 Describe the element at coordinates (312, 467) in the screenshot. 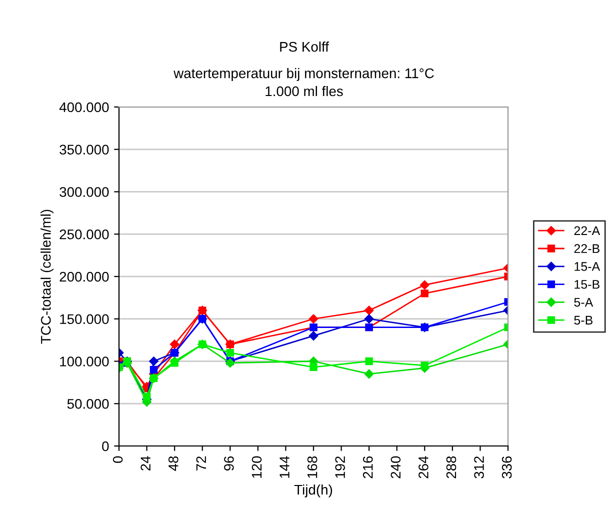

I see `x-tick-label: 168` at that location.